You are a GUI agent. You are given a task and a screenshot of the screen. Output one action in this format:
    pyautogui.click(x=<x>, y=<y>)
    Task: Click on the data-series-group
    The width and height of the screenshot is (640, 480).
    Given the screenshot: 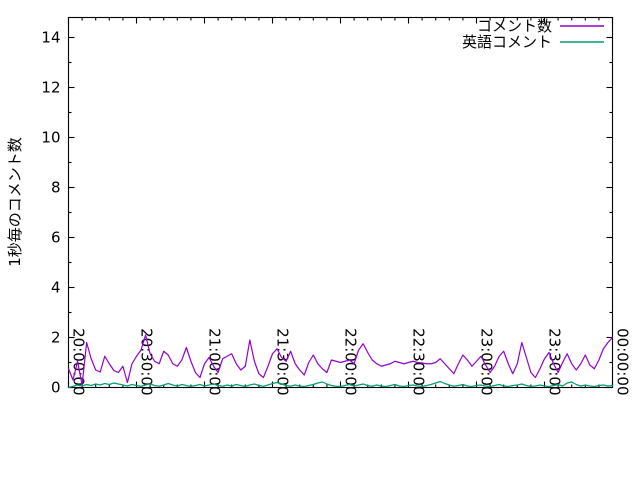 What is the action you would take?
    pyautogui.click(x=340, y=361)
    